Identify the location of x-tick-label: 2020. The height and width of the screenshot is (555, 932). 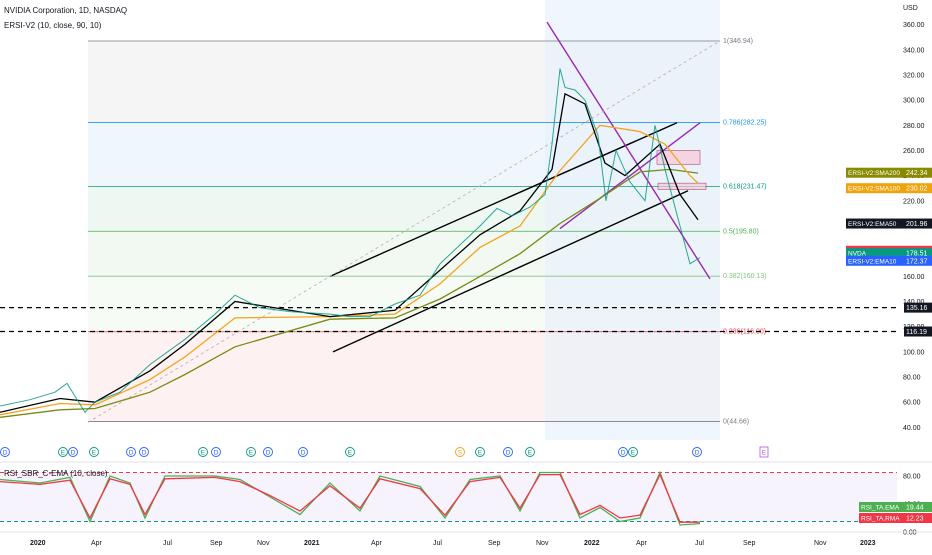
(38, 543).